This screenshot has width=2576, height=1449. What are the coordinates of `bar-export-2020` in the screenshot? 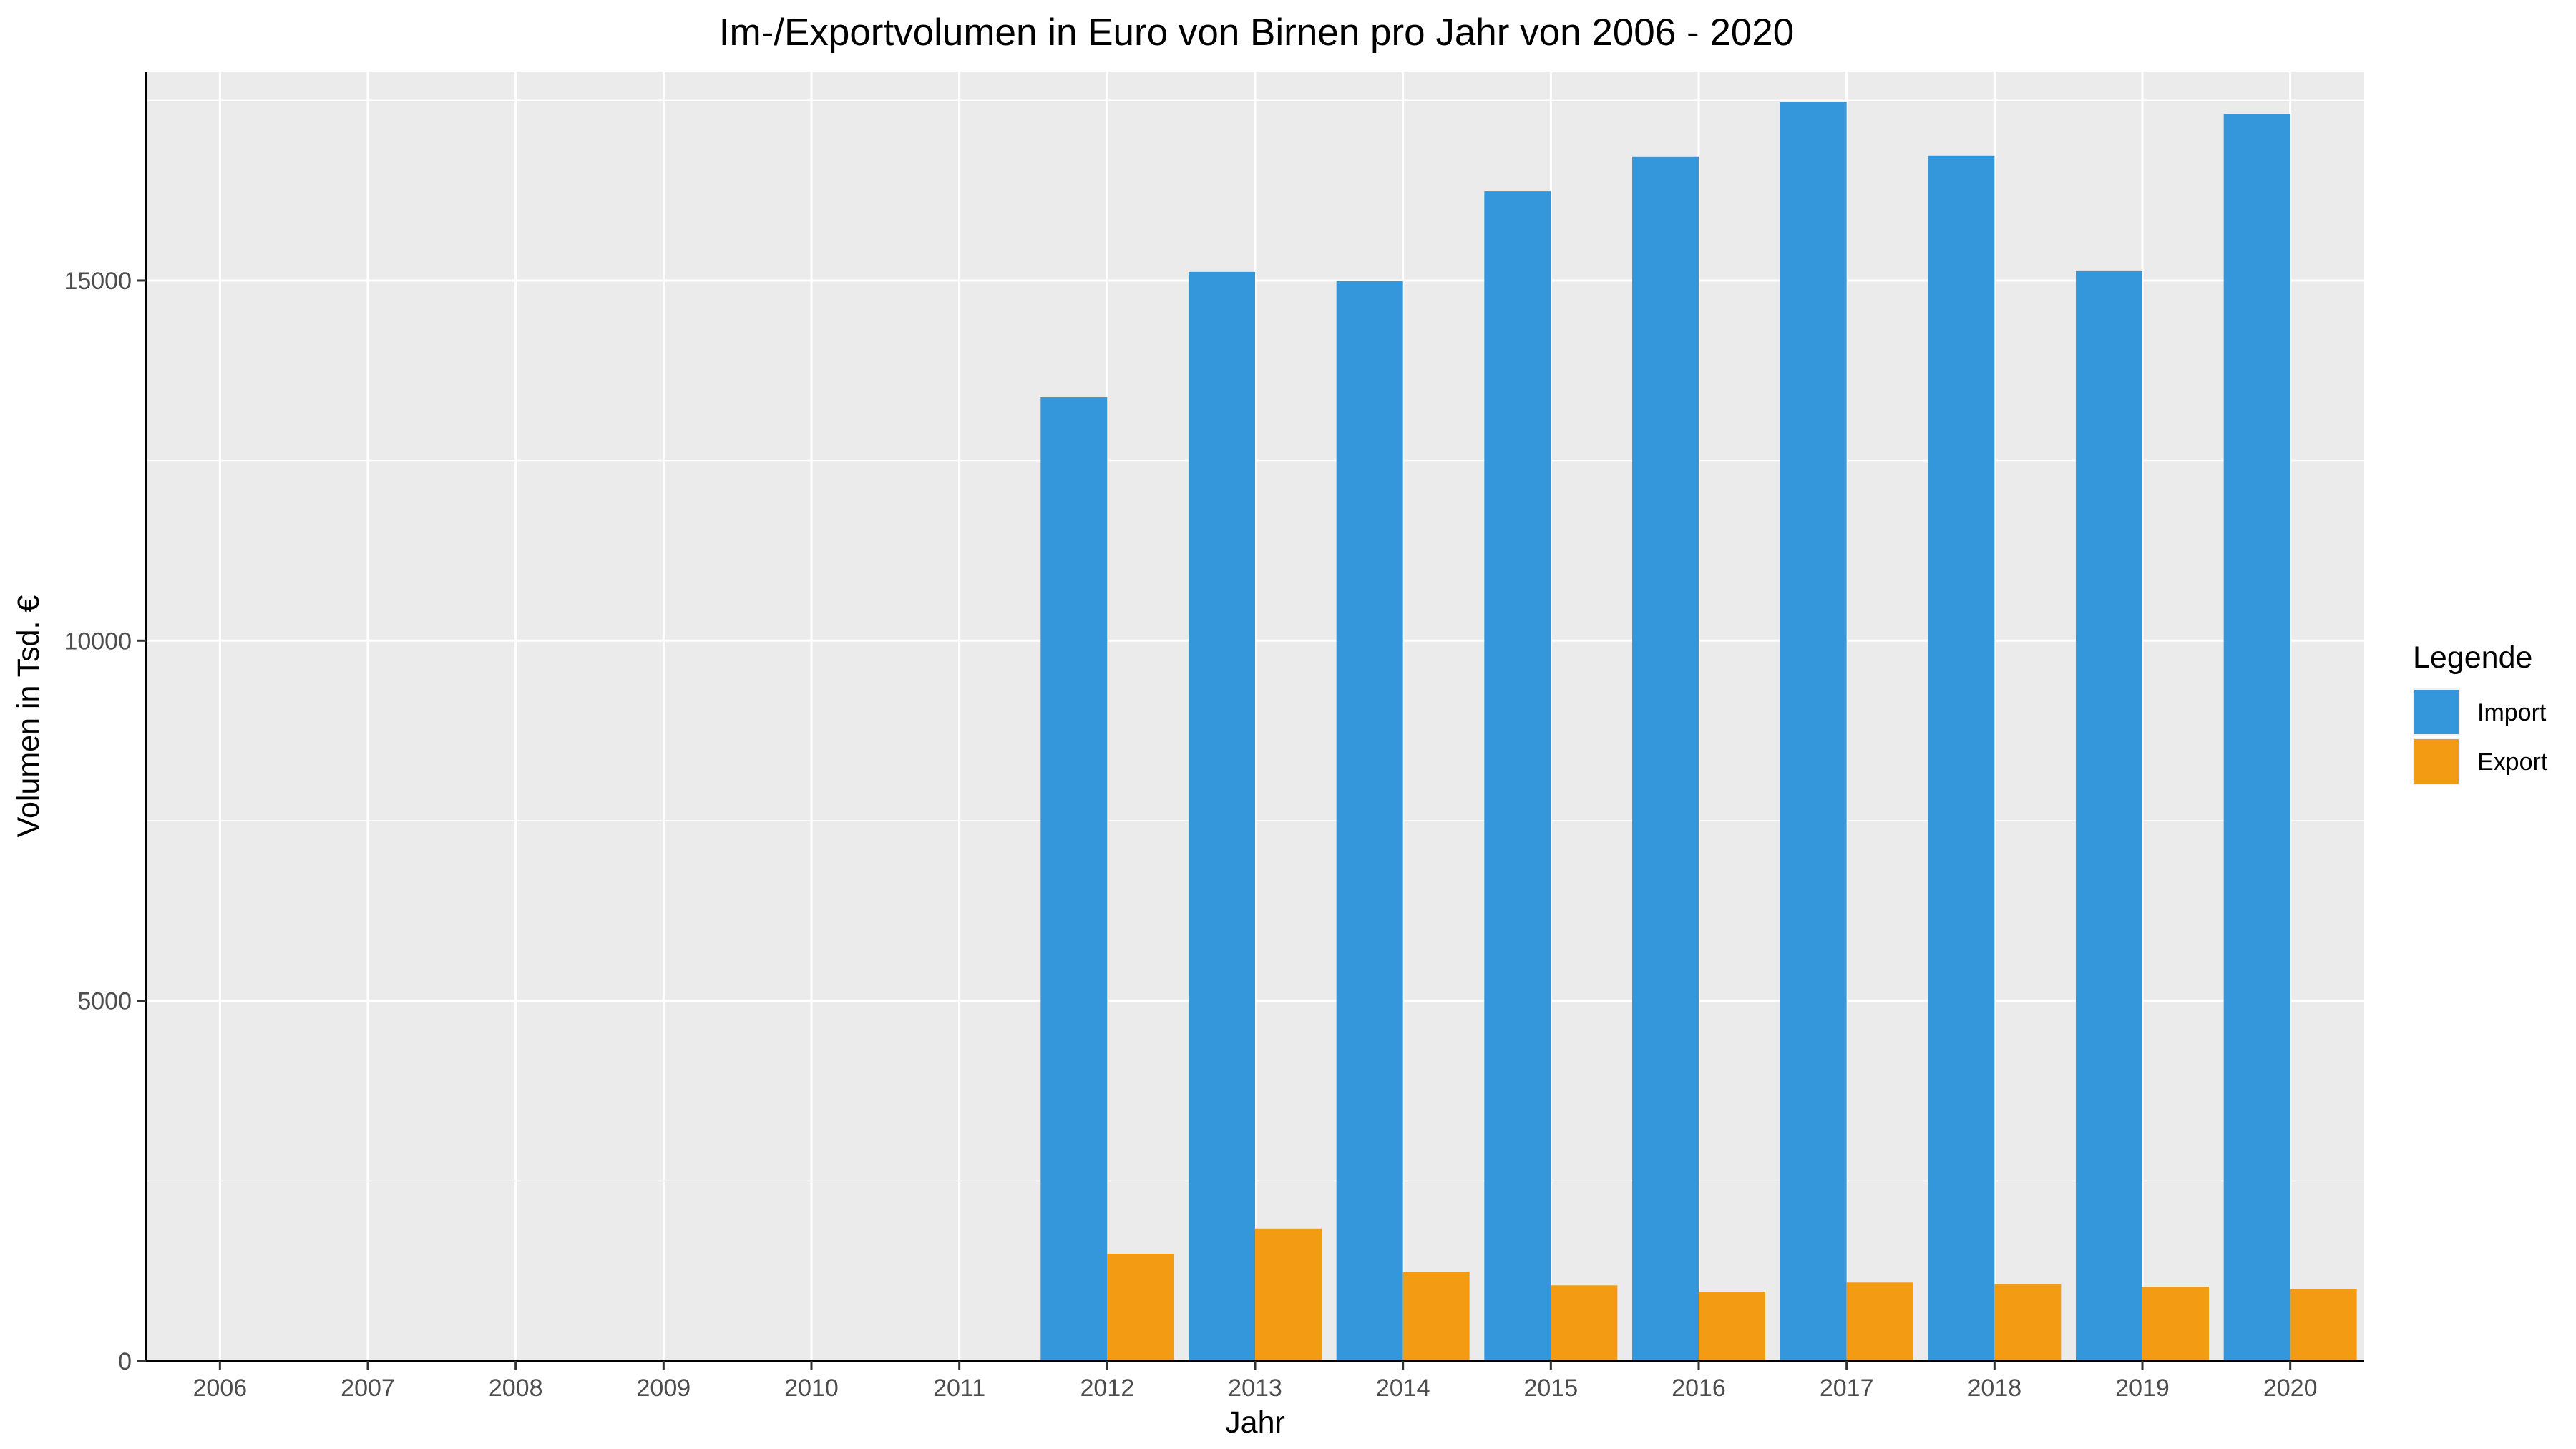 It's located at (2323, 1325).